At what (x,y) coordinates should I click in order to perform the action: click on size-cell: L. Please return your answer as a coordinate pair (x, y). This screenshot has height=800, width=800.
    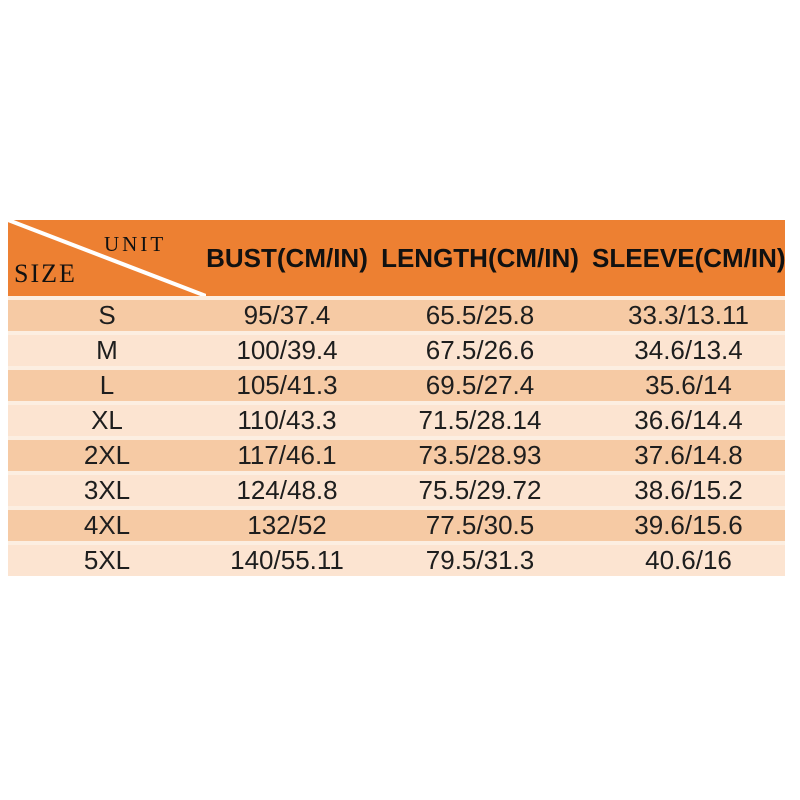
    Looking at the image, I should click on (107, 385).